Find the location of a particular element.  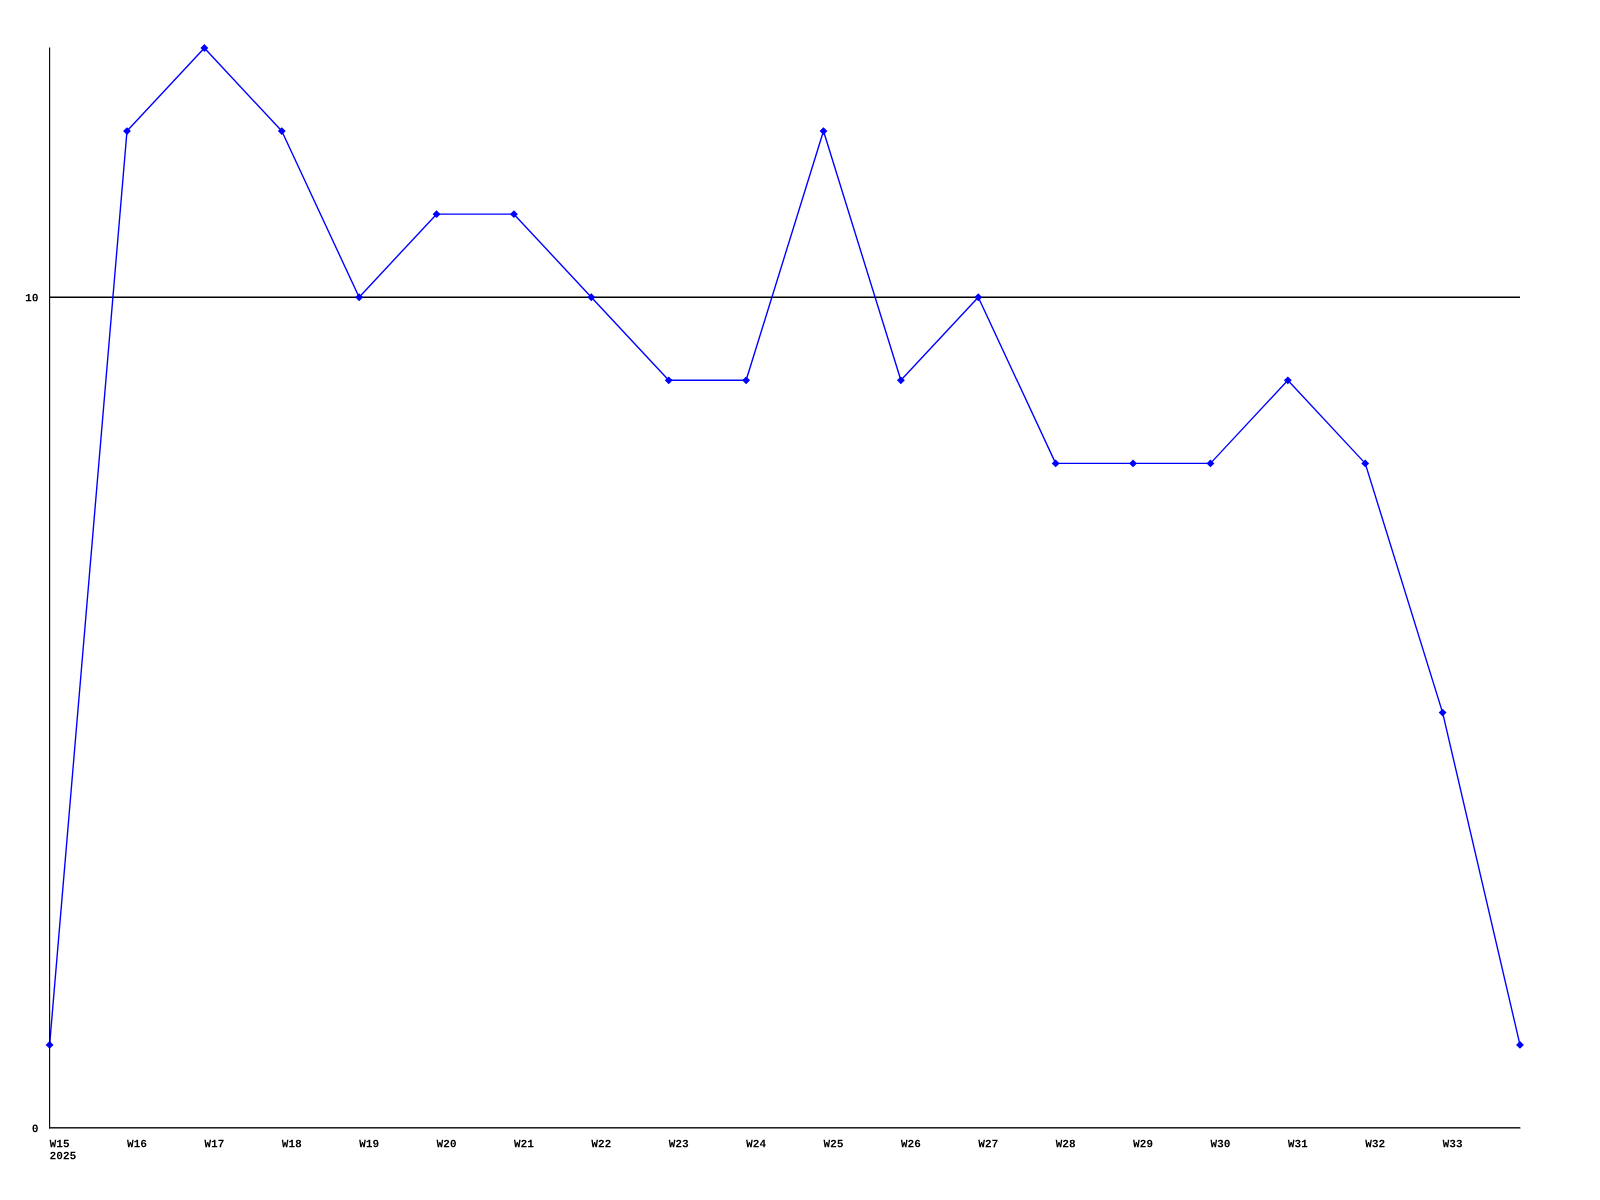

x-tick-label: W25 is located at coordinates (833, 1143).